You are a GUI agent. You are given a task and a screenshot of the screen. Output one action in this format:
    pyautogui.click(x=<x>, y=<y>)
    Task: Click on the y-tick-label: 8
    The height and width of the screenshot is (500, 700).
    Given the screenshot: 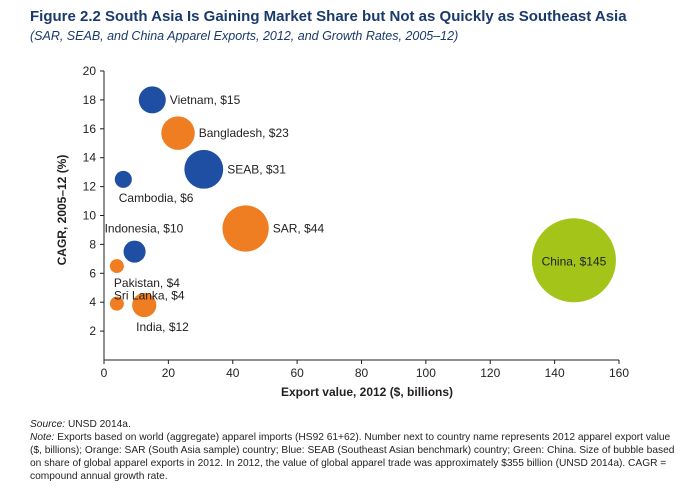 What is the action you would take?
    pyautogui.click(x=92, y=244)
    